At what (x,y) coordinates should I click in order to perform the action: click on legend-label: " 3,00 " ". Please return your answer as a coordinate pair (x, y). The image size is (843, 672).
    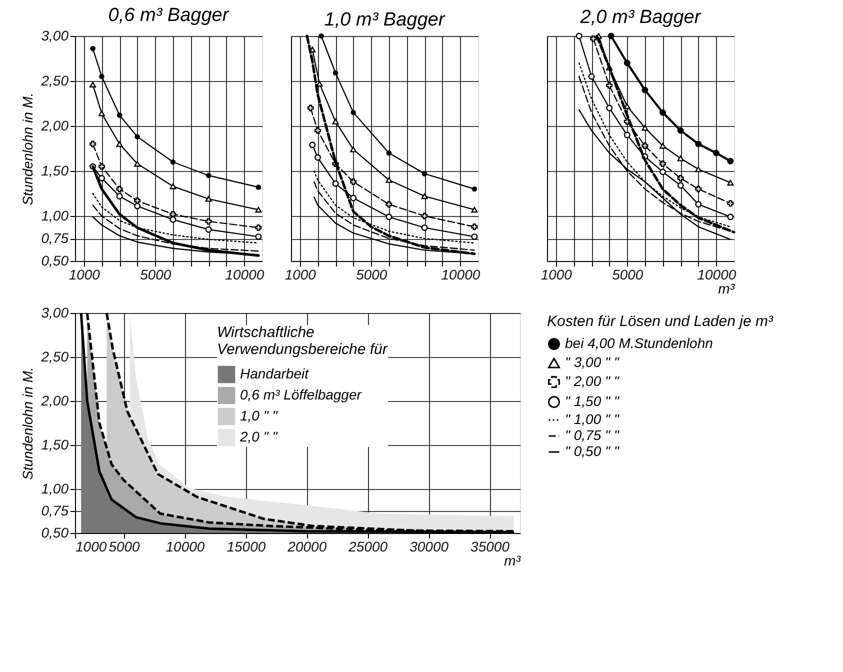
    Looking at the image, I should click on (592, 362).